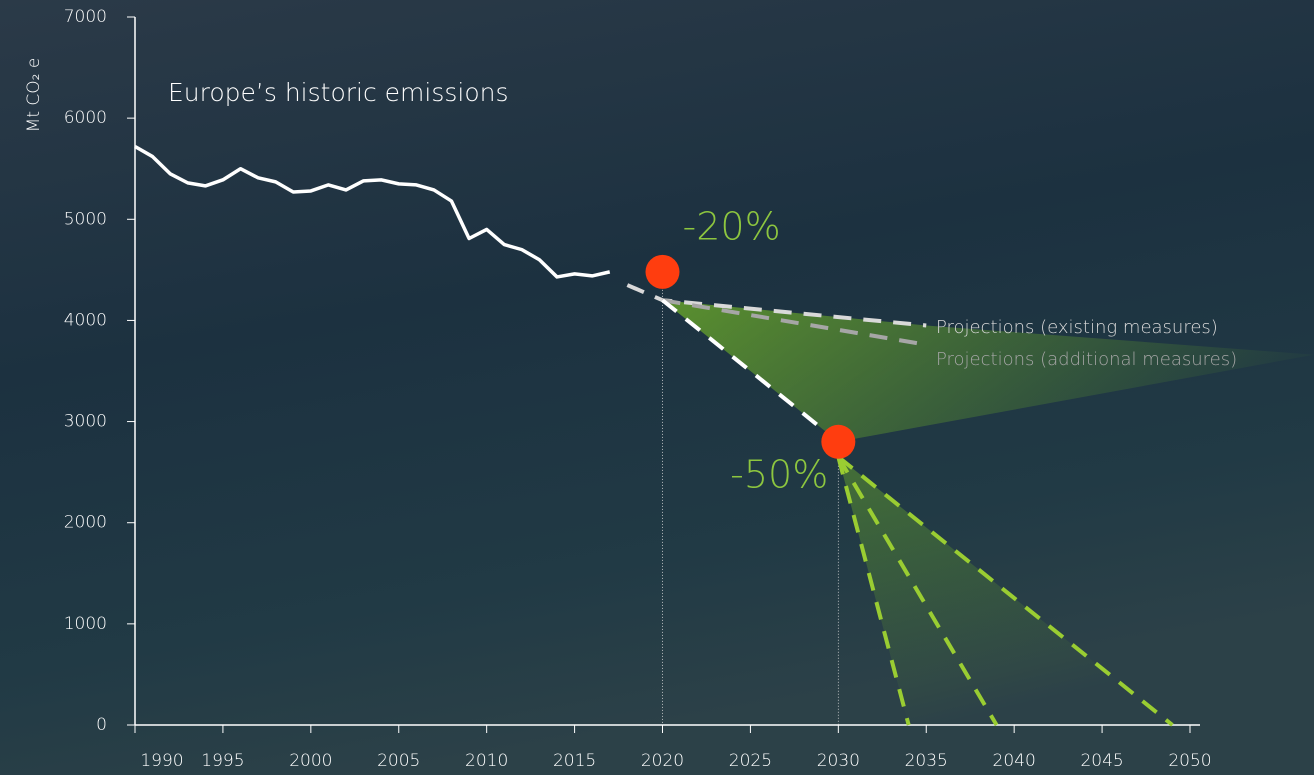  I want to click on y-tick-label: 2000, so click(85, 523).